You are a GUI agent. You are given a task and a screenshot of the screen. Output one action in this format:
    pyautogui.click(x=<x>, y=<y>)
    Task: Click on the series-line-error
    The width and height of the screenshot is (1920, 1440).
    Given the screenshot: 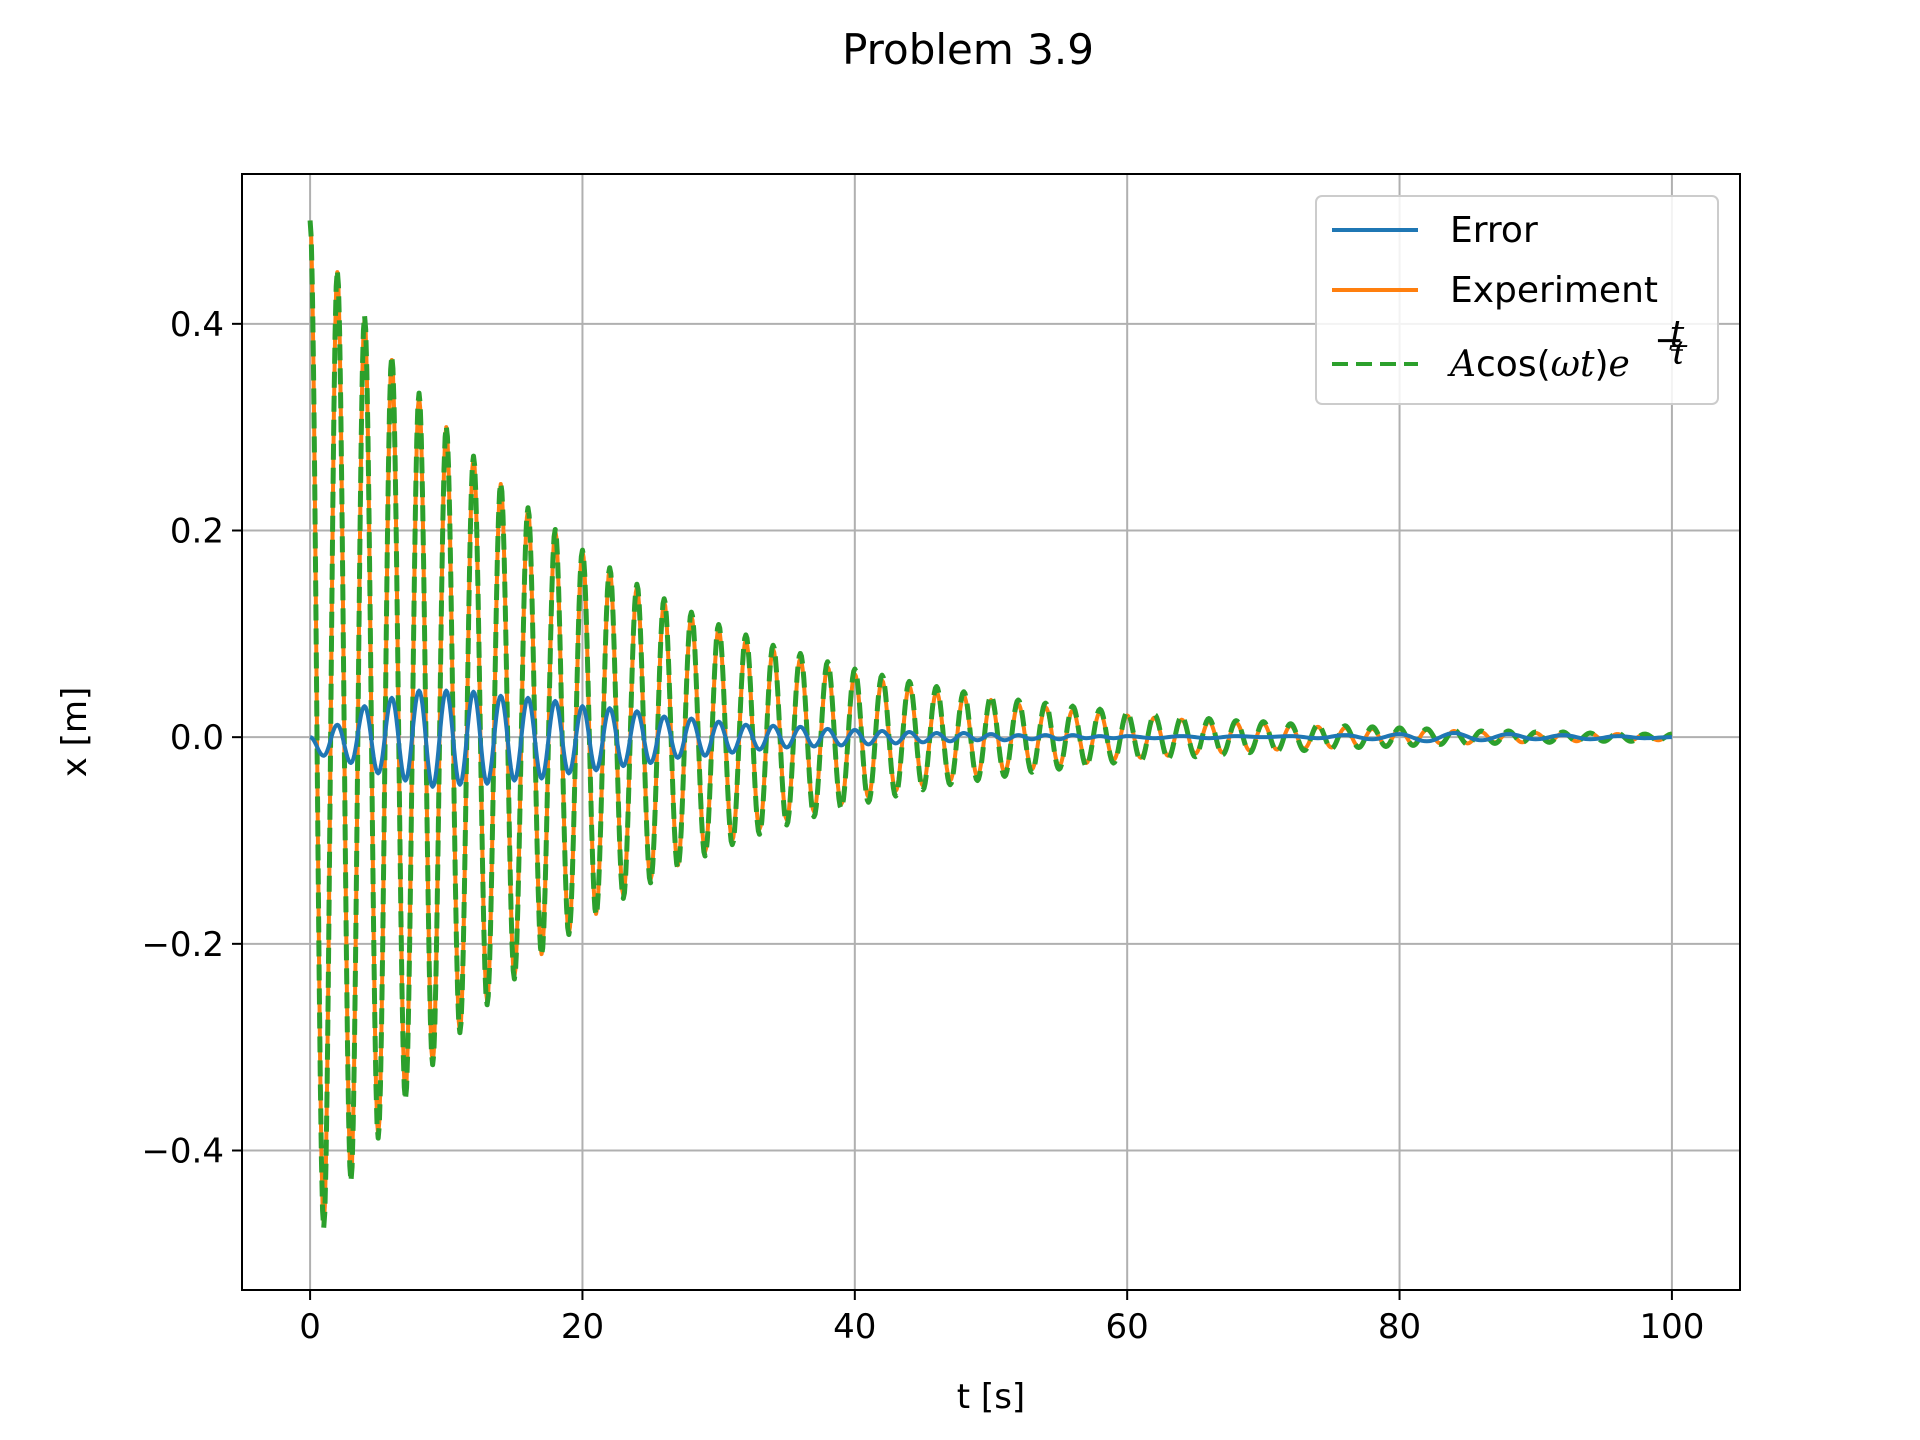 What is the action you would take?
    pyautogui.click(x=990, y=738)
    